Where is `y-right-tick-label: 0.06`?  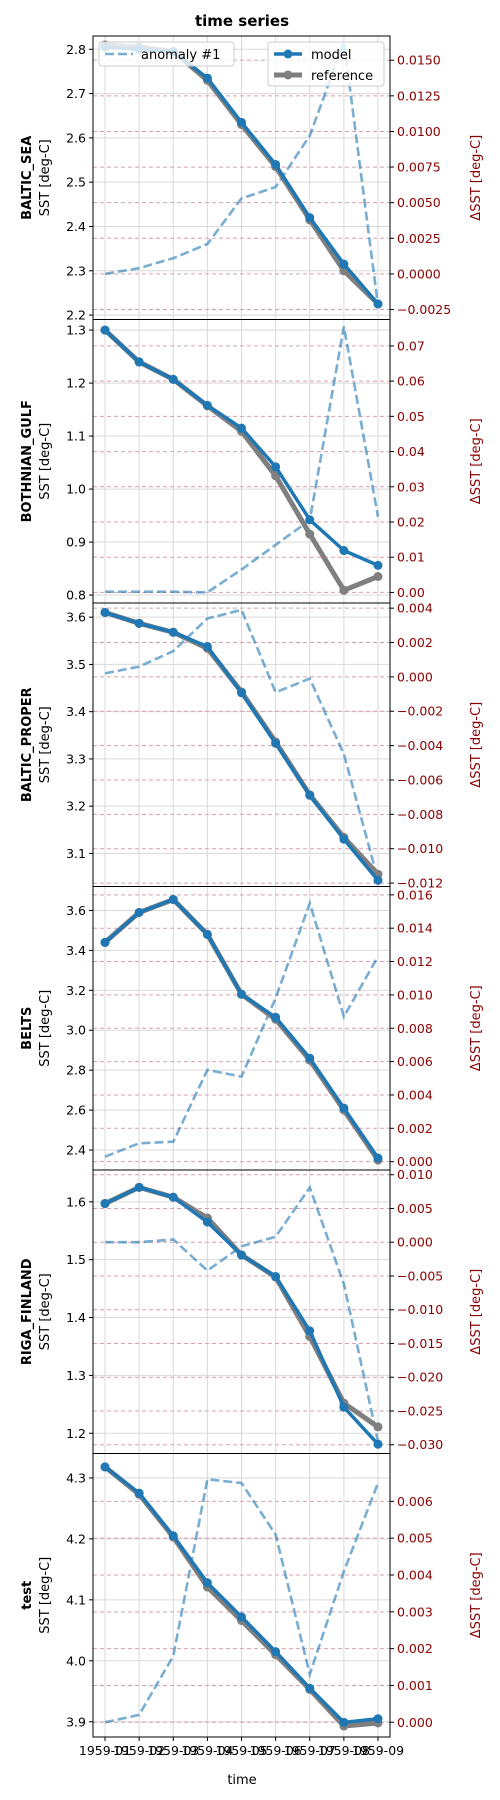 y-right-tick-label: 0.06 is located at coordinates (411, 381).